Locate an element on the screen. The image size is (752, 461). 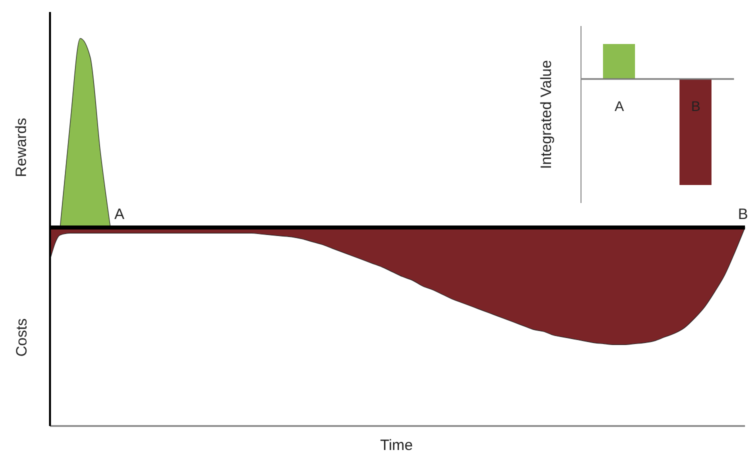
annotation: B is located at coordinates (743, 214).